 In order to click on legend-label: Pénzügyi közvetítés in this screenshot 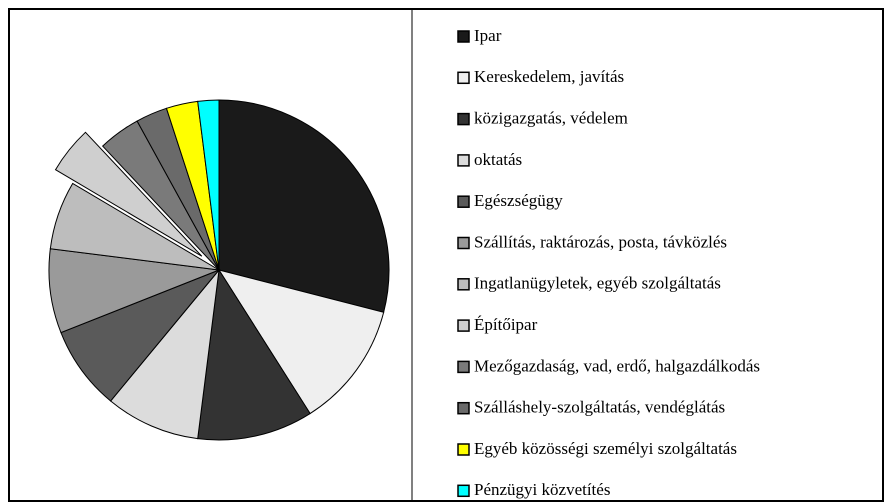, I will do `click(542, 489)`.